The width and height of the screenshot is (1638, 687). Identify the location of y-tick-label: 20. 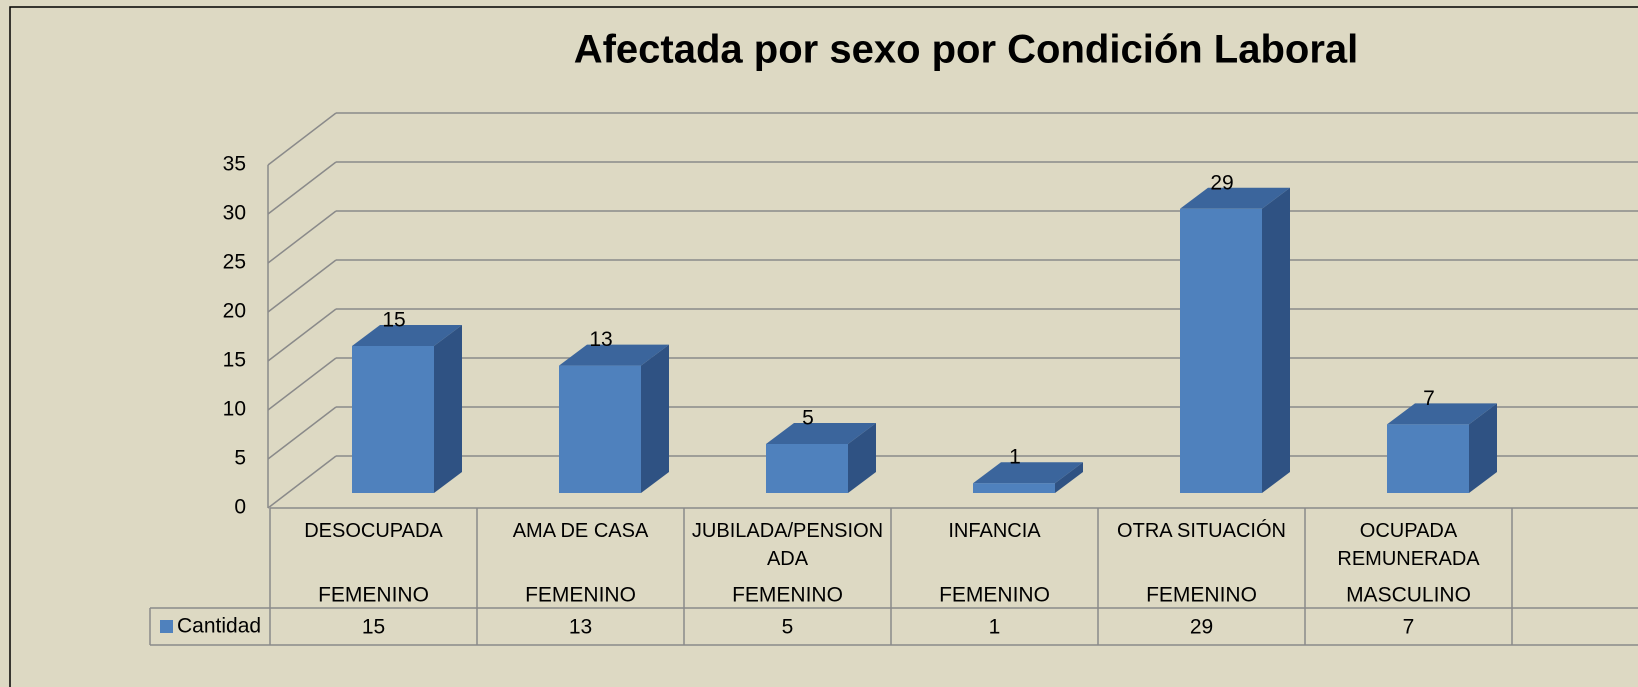
(234, 311).